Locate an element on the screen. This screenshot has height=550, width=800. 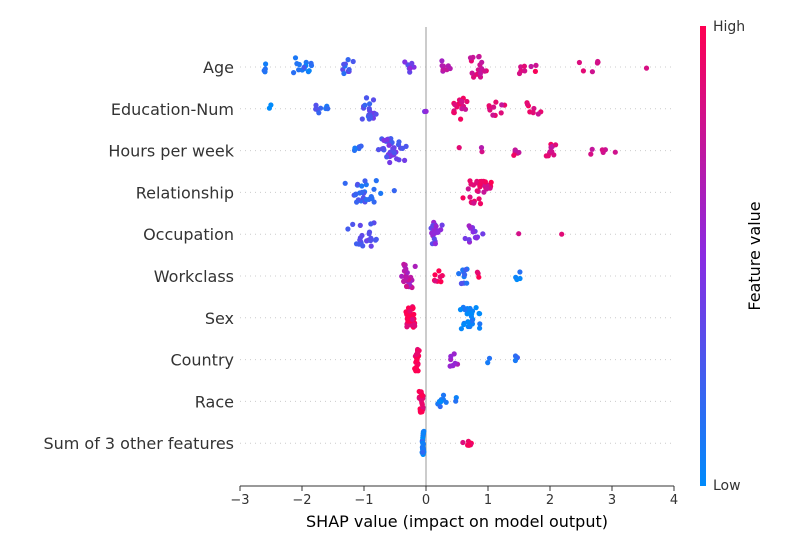
feature-label: Sum of 3 other features is located at coordinates (138, 443).